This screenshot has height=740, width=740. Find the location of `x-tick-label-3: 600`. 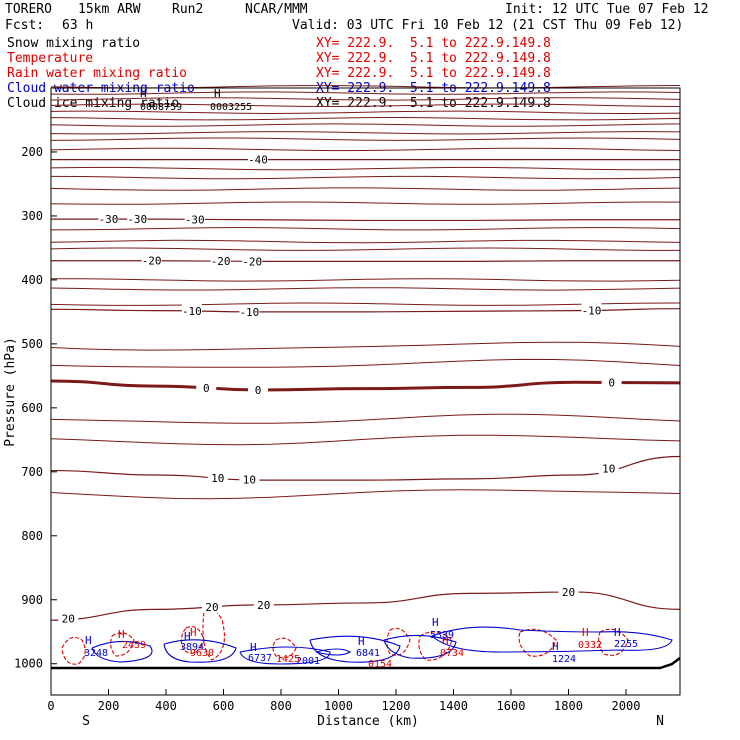

x-tick-label-3: 600 is located at coordinates (224, 706).